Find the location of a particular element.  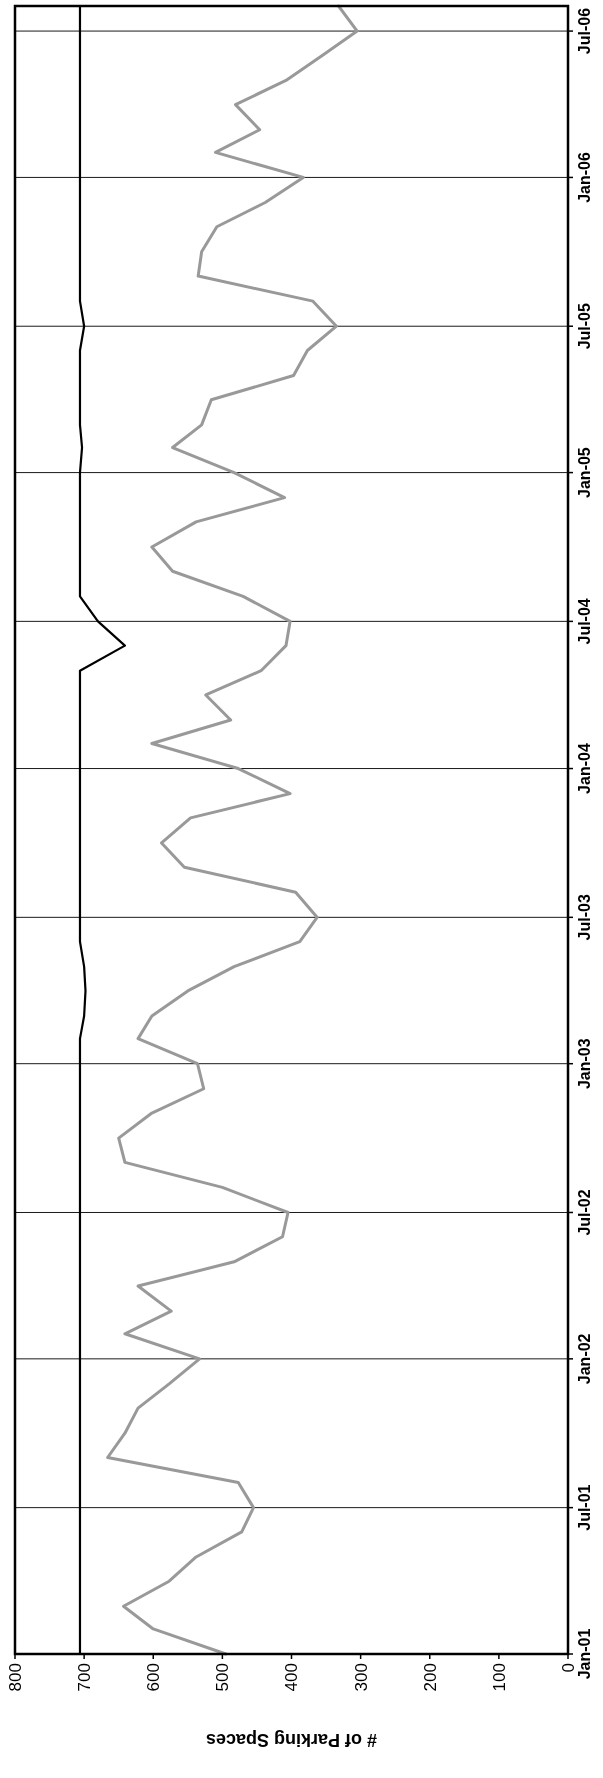

y-tick-label: Jul-04 is located at coordinates (584, 621).